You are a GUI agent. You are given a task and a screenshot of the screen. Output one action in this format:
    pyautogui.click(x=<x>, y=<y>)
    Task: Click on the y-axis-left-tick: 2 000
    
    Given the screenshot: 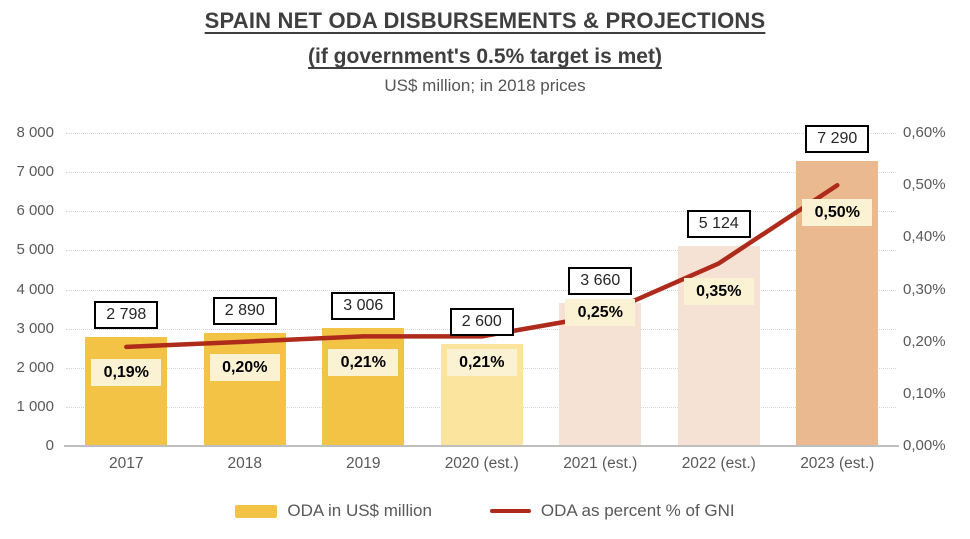 What is the action you would take?
    pyautogui.click(x=35, y=367)
    